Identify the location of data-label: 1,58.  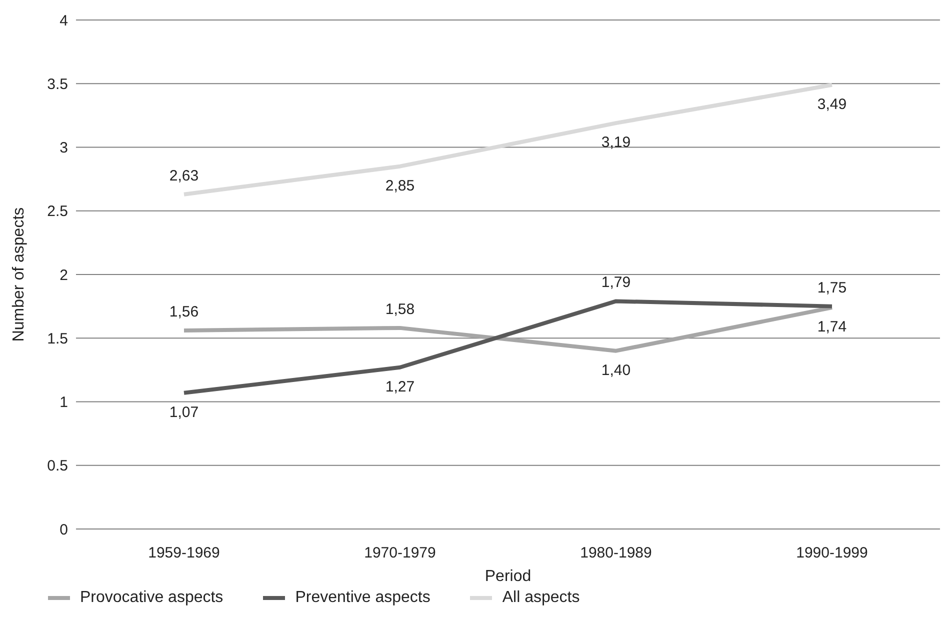
(400, 309).